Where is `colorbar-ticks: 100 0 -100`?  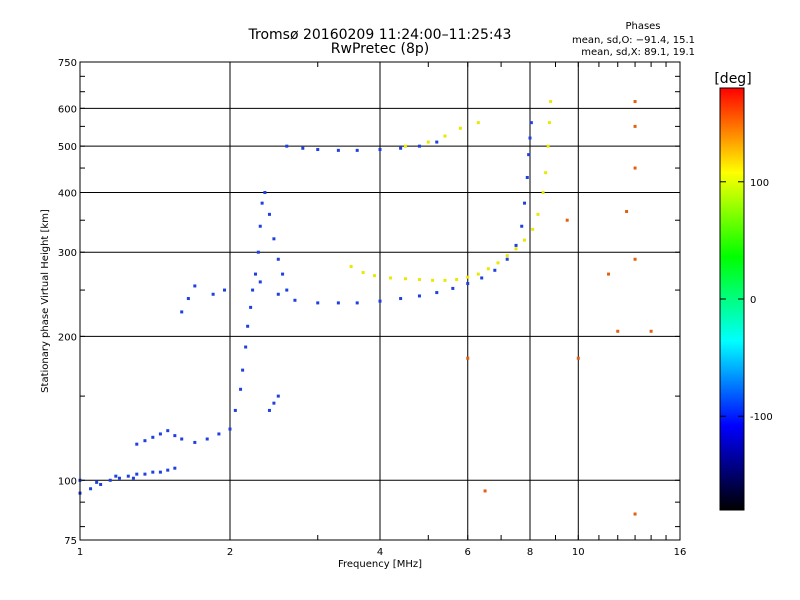 colorbar-ticks: 100 0 -100 is located at coordinates (746, 300).